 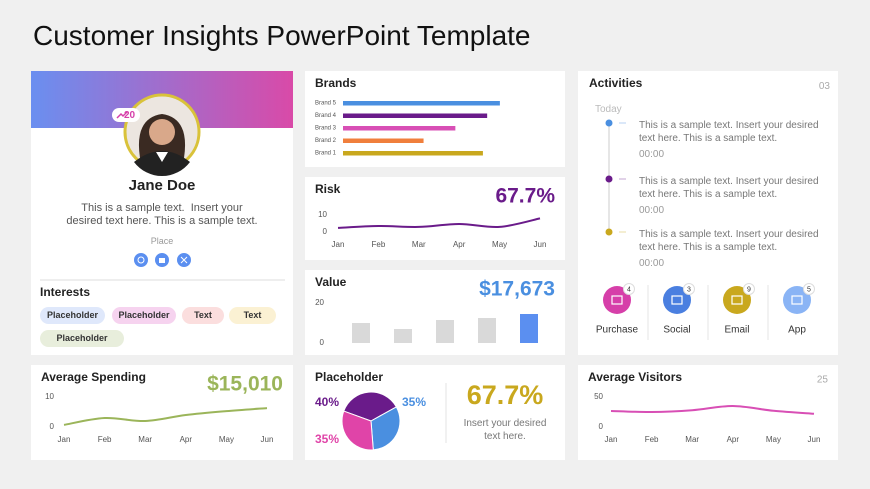 I want to click on chart-title: Value, so click(x=331, y=282).